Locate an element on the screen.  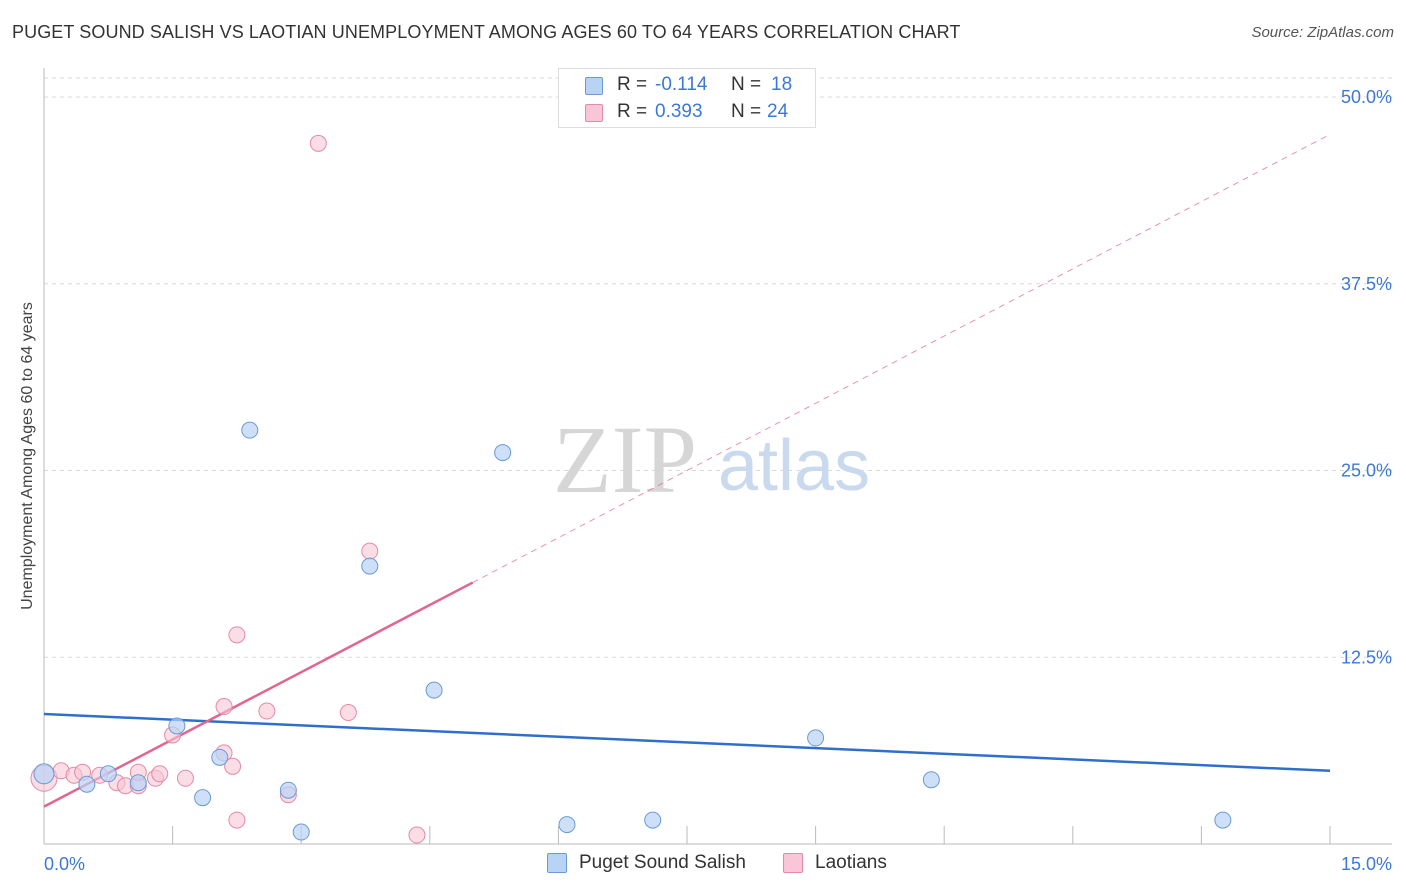
series-swatch-salish is located at coordinates (557, 863).